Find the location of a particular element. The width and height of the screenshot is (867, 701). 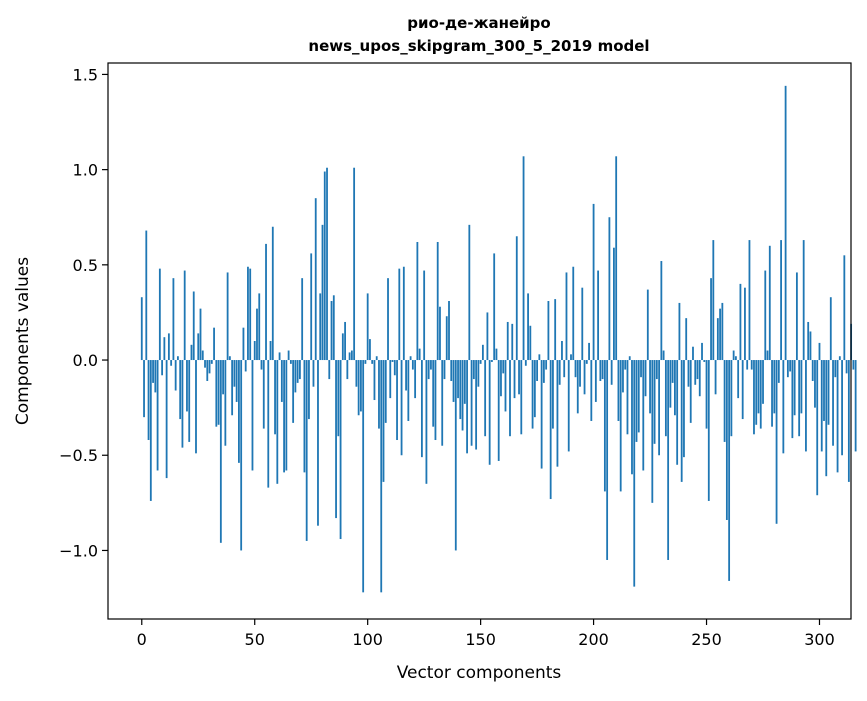

y-tick-label: 1.0 is located at coordinates (85, 170).